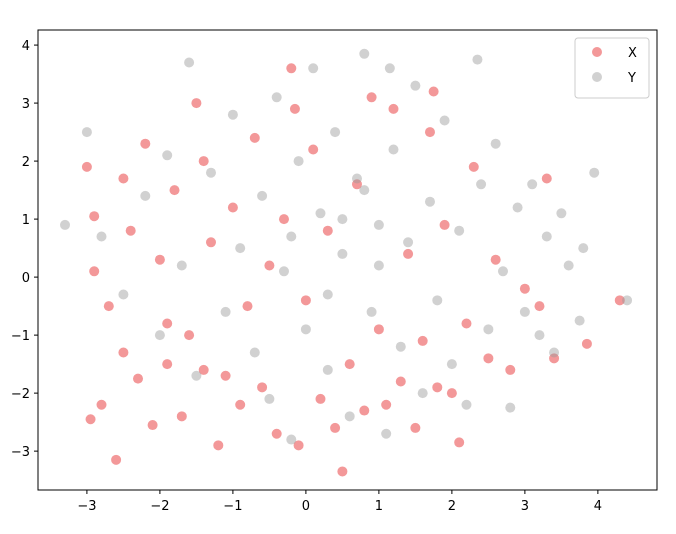  What do you see at coordinates (379, 506) in the screenshot?
I see `x-tick-label: 1` at bounding box center [379, 506].